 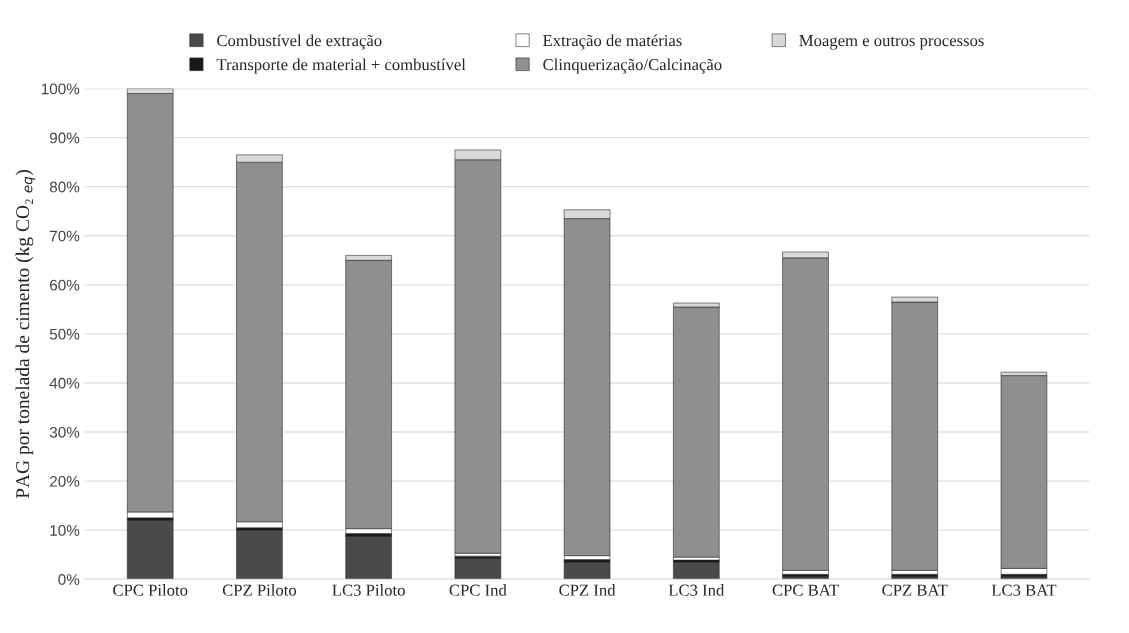 What do you see at coordinates (612, 42) in the screenshot?
I see `legend-label: Extração de matérias` at bounding box center [612, 42].